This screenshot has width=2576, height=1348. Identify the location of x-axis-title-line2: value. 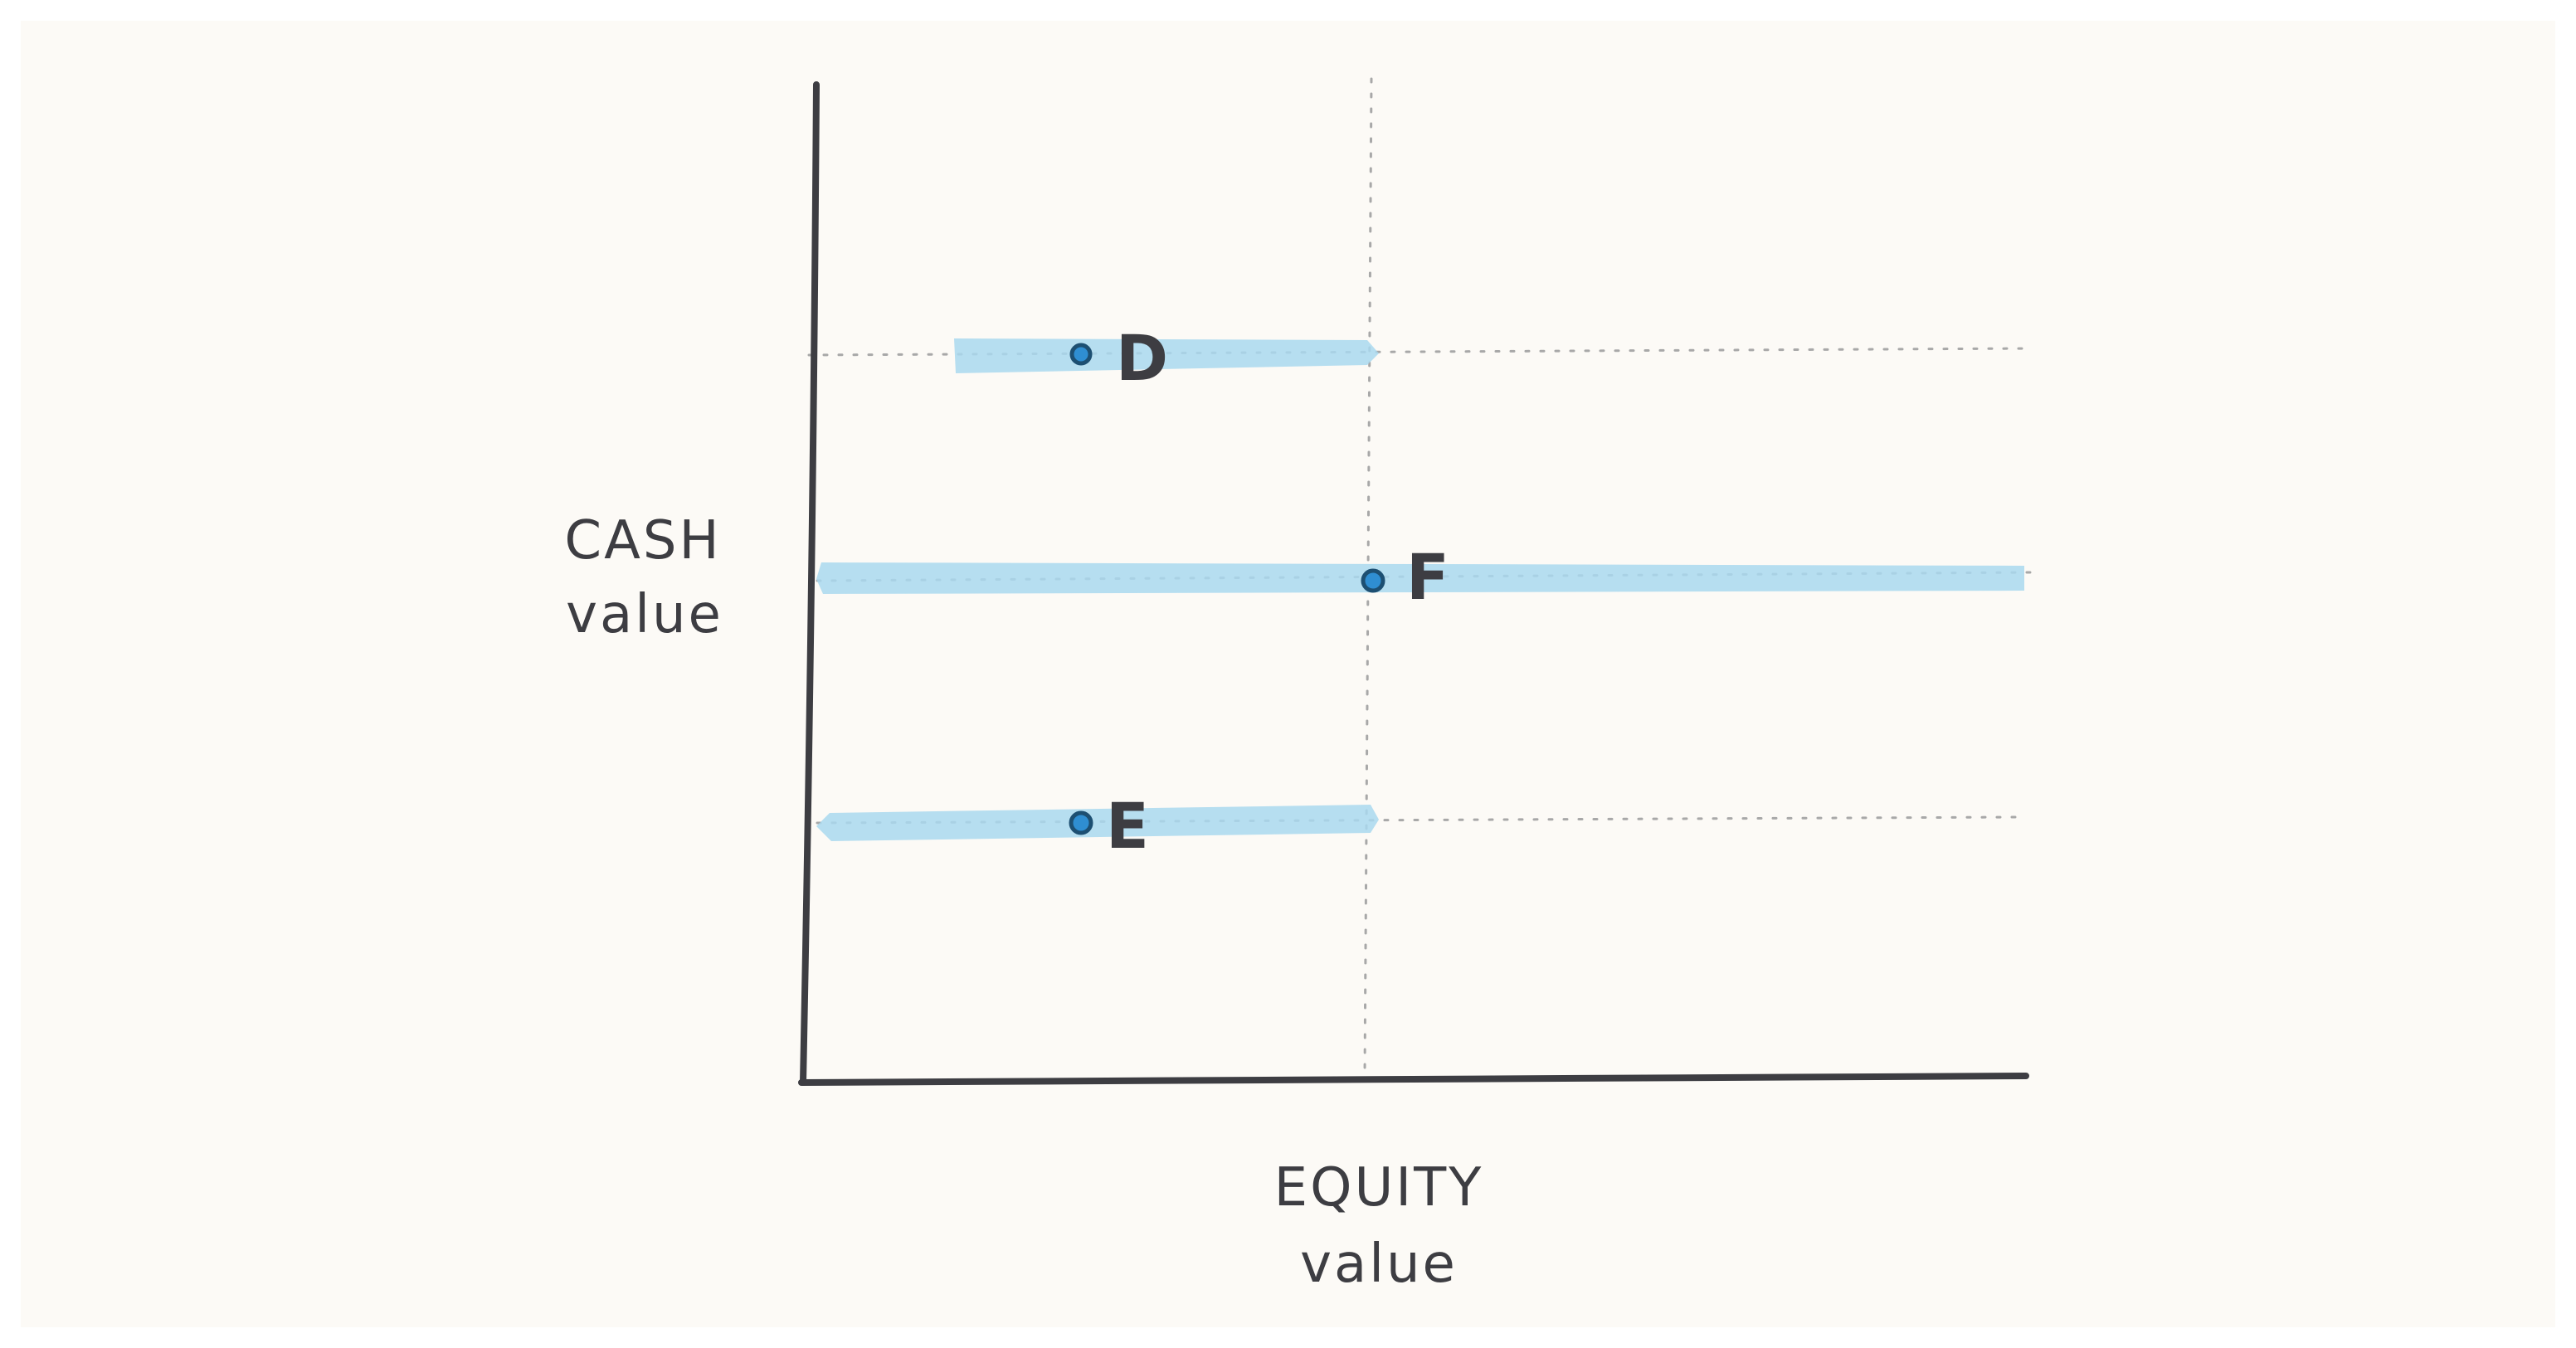
(1379, 1264).